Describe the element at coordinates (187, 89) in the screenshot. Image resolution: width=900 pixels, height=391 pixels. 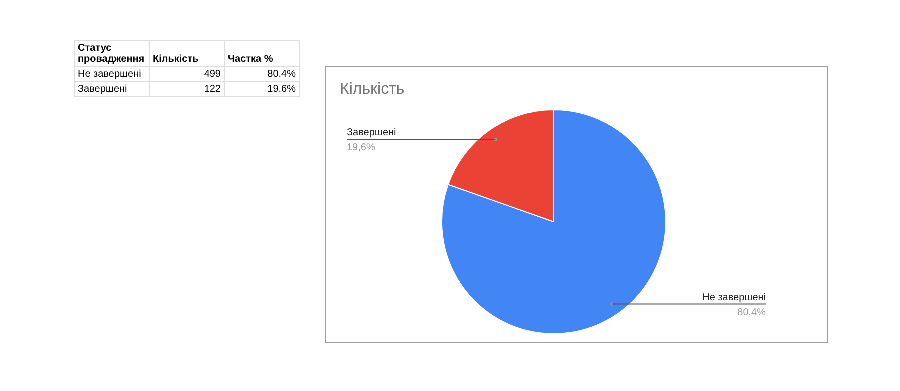
I see `text: 122` at that location.